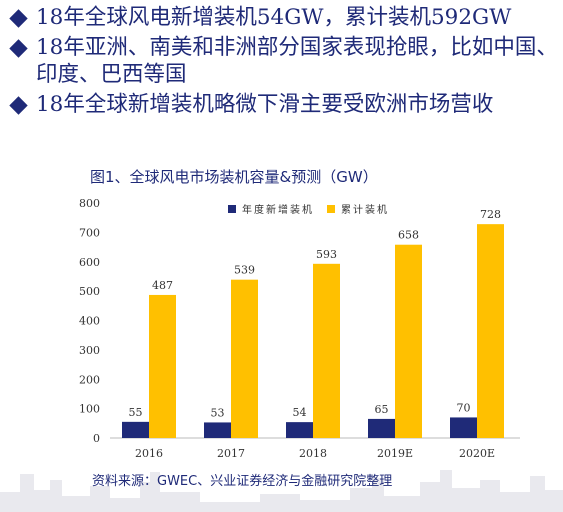 The width and height of the screenshot is (563, 512). I want to click on data-label: 593, so click(326, 254).